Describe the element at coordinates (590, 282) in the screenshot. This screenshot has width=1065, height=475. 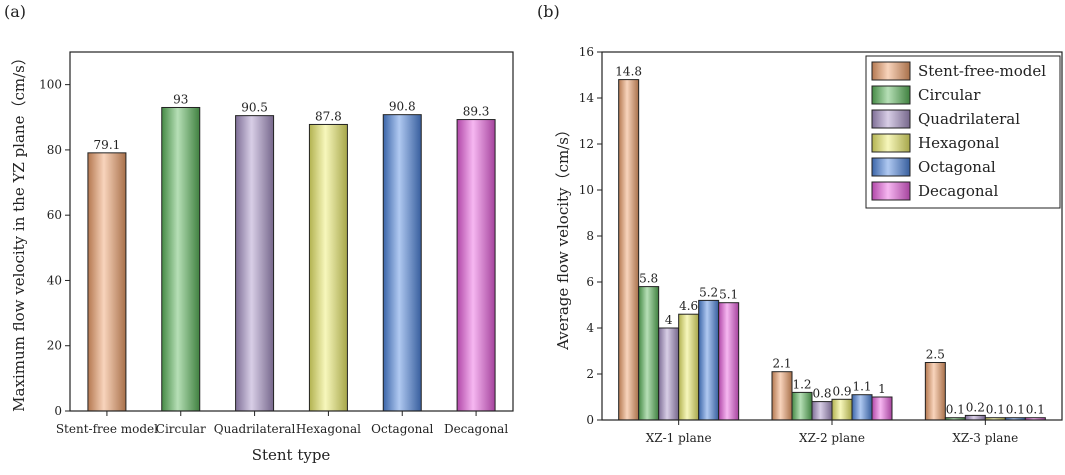
I see `y-tick-label: 6` at that location.